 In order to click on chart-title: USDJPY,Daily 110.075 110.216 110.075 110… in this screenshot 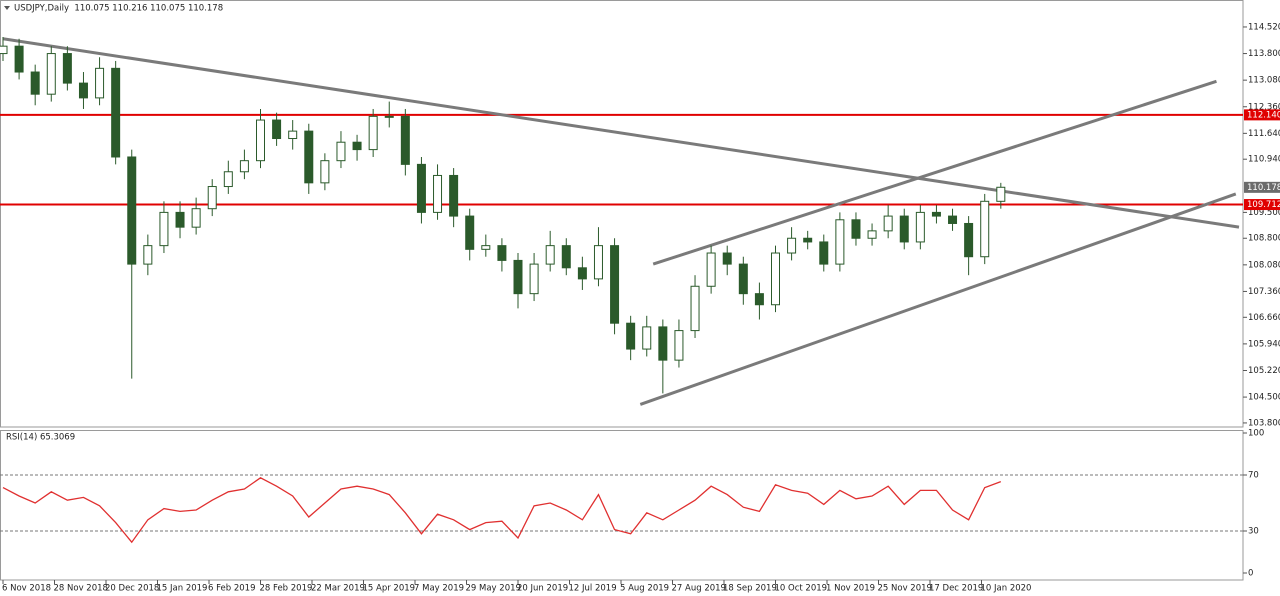, I will do `click(118, 9)`.